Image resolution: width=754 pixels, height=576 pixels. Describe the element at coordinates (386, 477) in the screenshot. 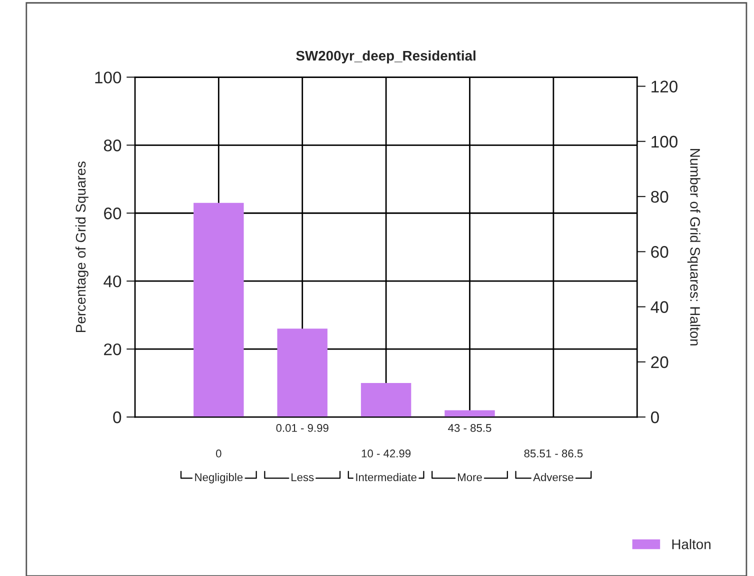

I see `text: Intermediate` at that location.